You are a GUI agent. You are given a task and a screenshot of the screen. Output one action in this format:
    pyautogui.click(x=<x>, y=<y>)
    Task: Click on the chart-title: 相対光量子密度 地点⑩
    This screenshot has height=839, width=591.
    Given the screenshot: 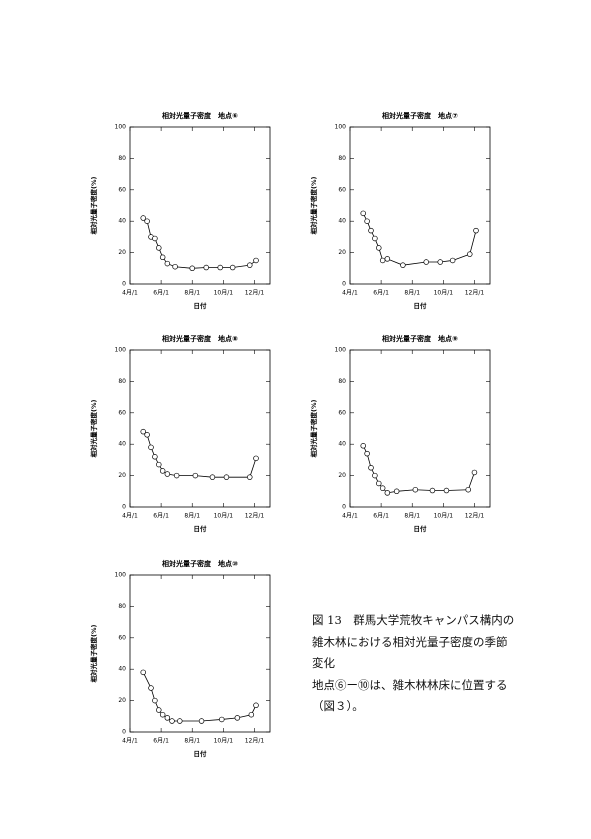 What is the action you would take?
    pyautogui.click(x=200, y=563)
    